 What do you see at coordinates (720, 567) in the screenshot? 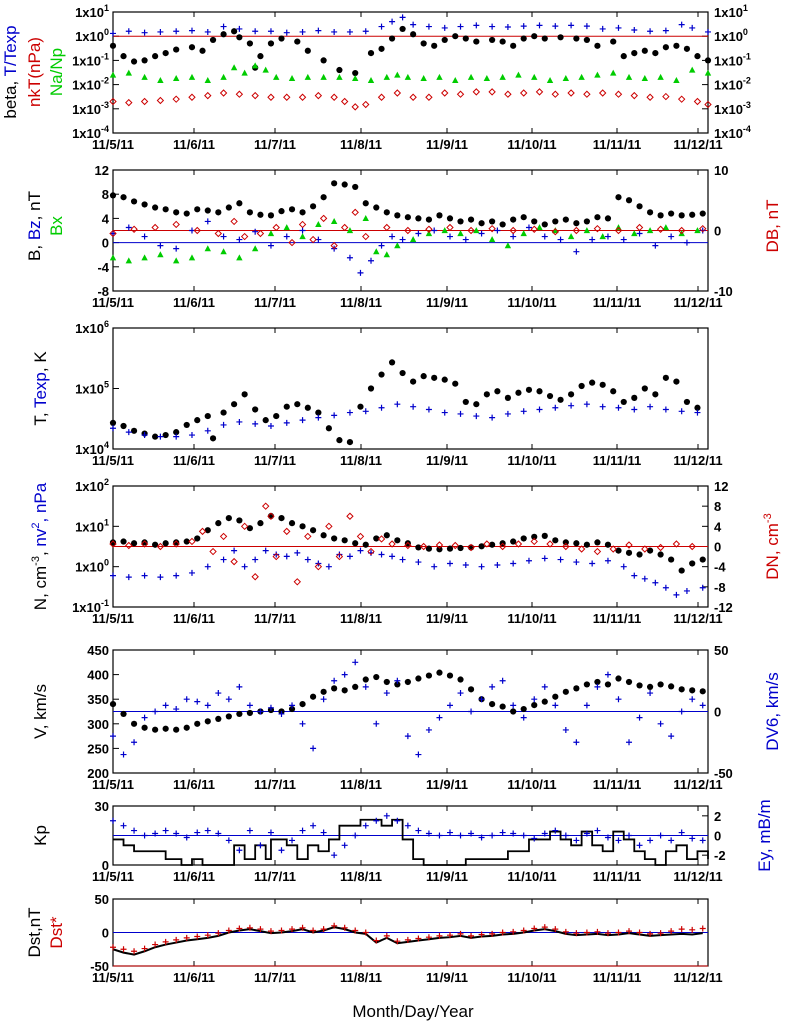
I see `y2-tick-label: -4` at bounding box center [720, 567].